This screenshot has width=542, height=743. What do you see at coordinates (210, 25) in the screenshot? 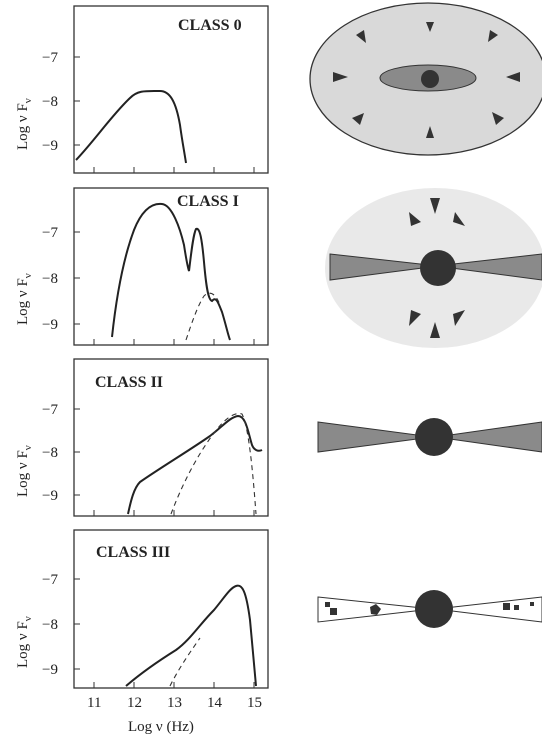
I see `class-label: CLASS 0` at bounding box center [210, 25].